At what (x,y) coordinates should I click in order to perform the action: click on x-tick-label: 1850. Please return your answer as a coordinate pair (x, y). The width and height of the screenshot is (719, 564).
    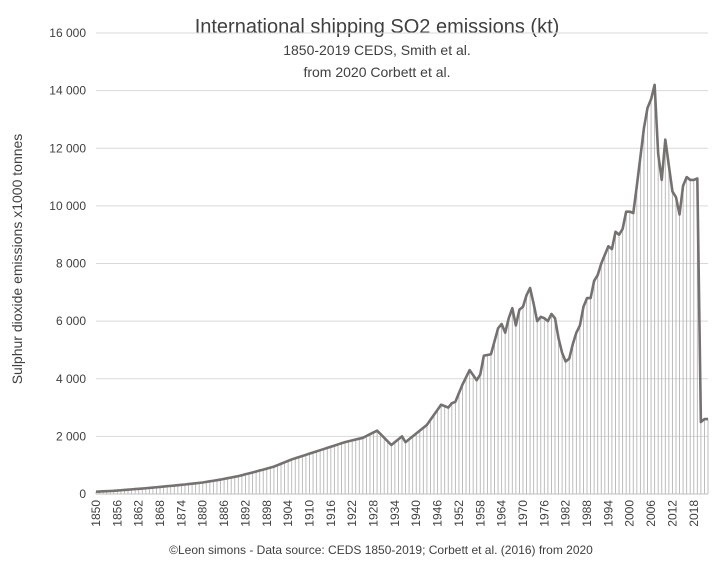
    Looking at the image, I should click on (96, 513).